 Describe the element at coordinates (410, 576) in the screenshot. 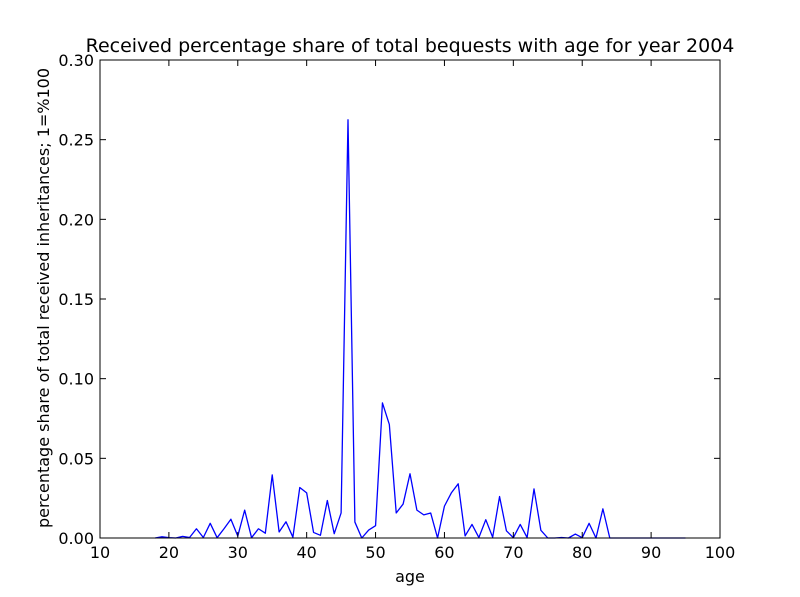

I see `x-axis-label: age` at that location.